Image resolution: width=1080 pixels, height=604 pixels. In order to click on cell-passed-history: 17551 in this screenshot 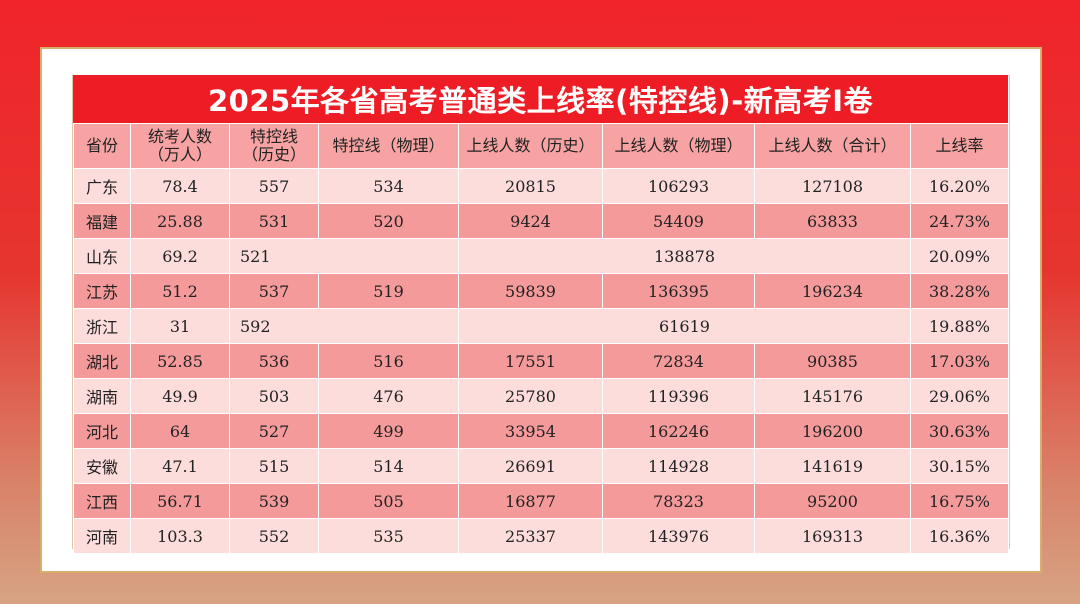, I will do `click(530, 361)`.